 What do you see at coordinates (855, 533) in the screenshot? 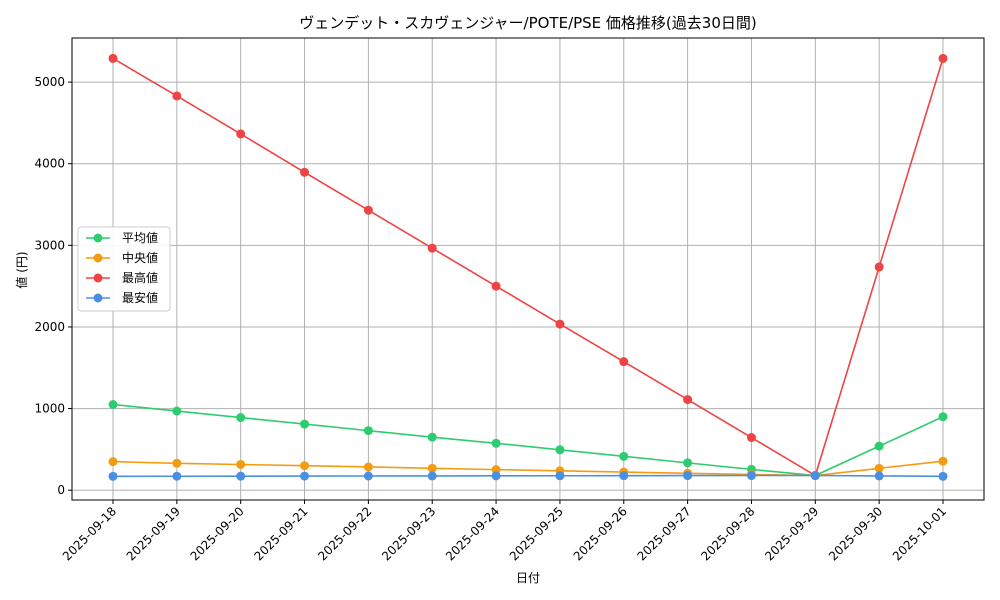
I see `x-tick-label: 2025-09-30` at bounding box center [855, 533].